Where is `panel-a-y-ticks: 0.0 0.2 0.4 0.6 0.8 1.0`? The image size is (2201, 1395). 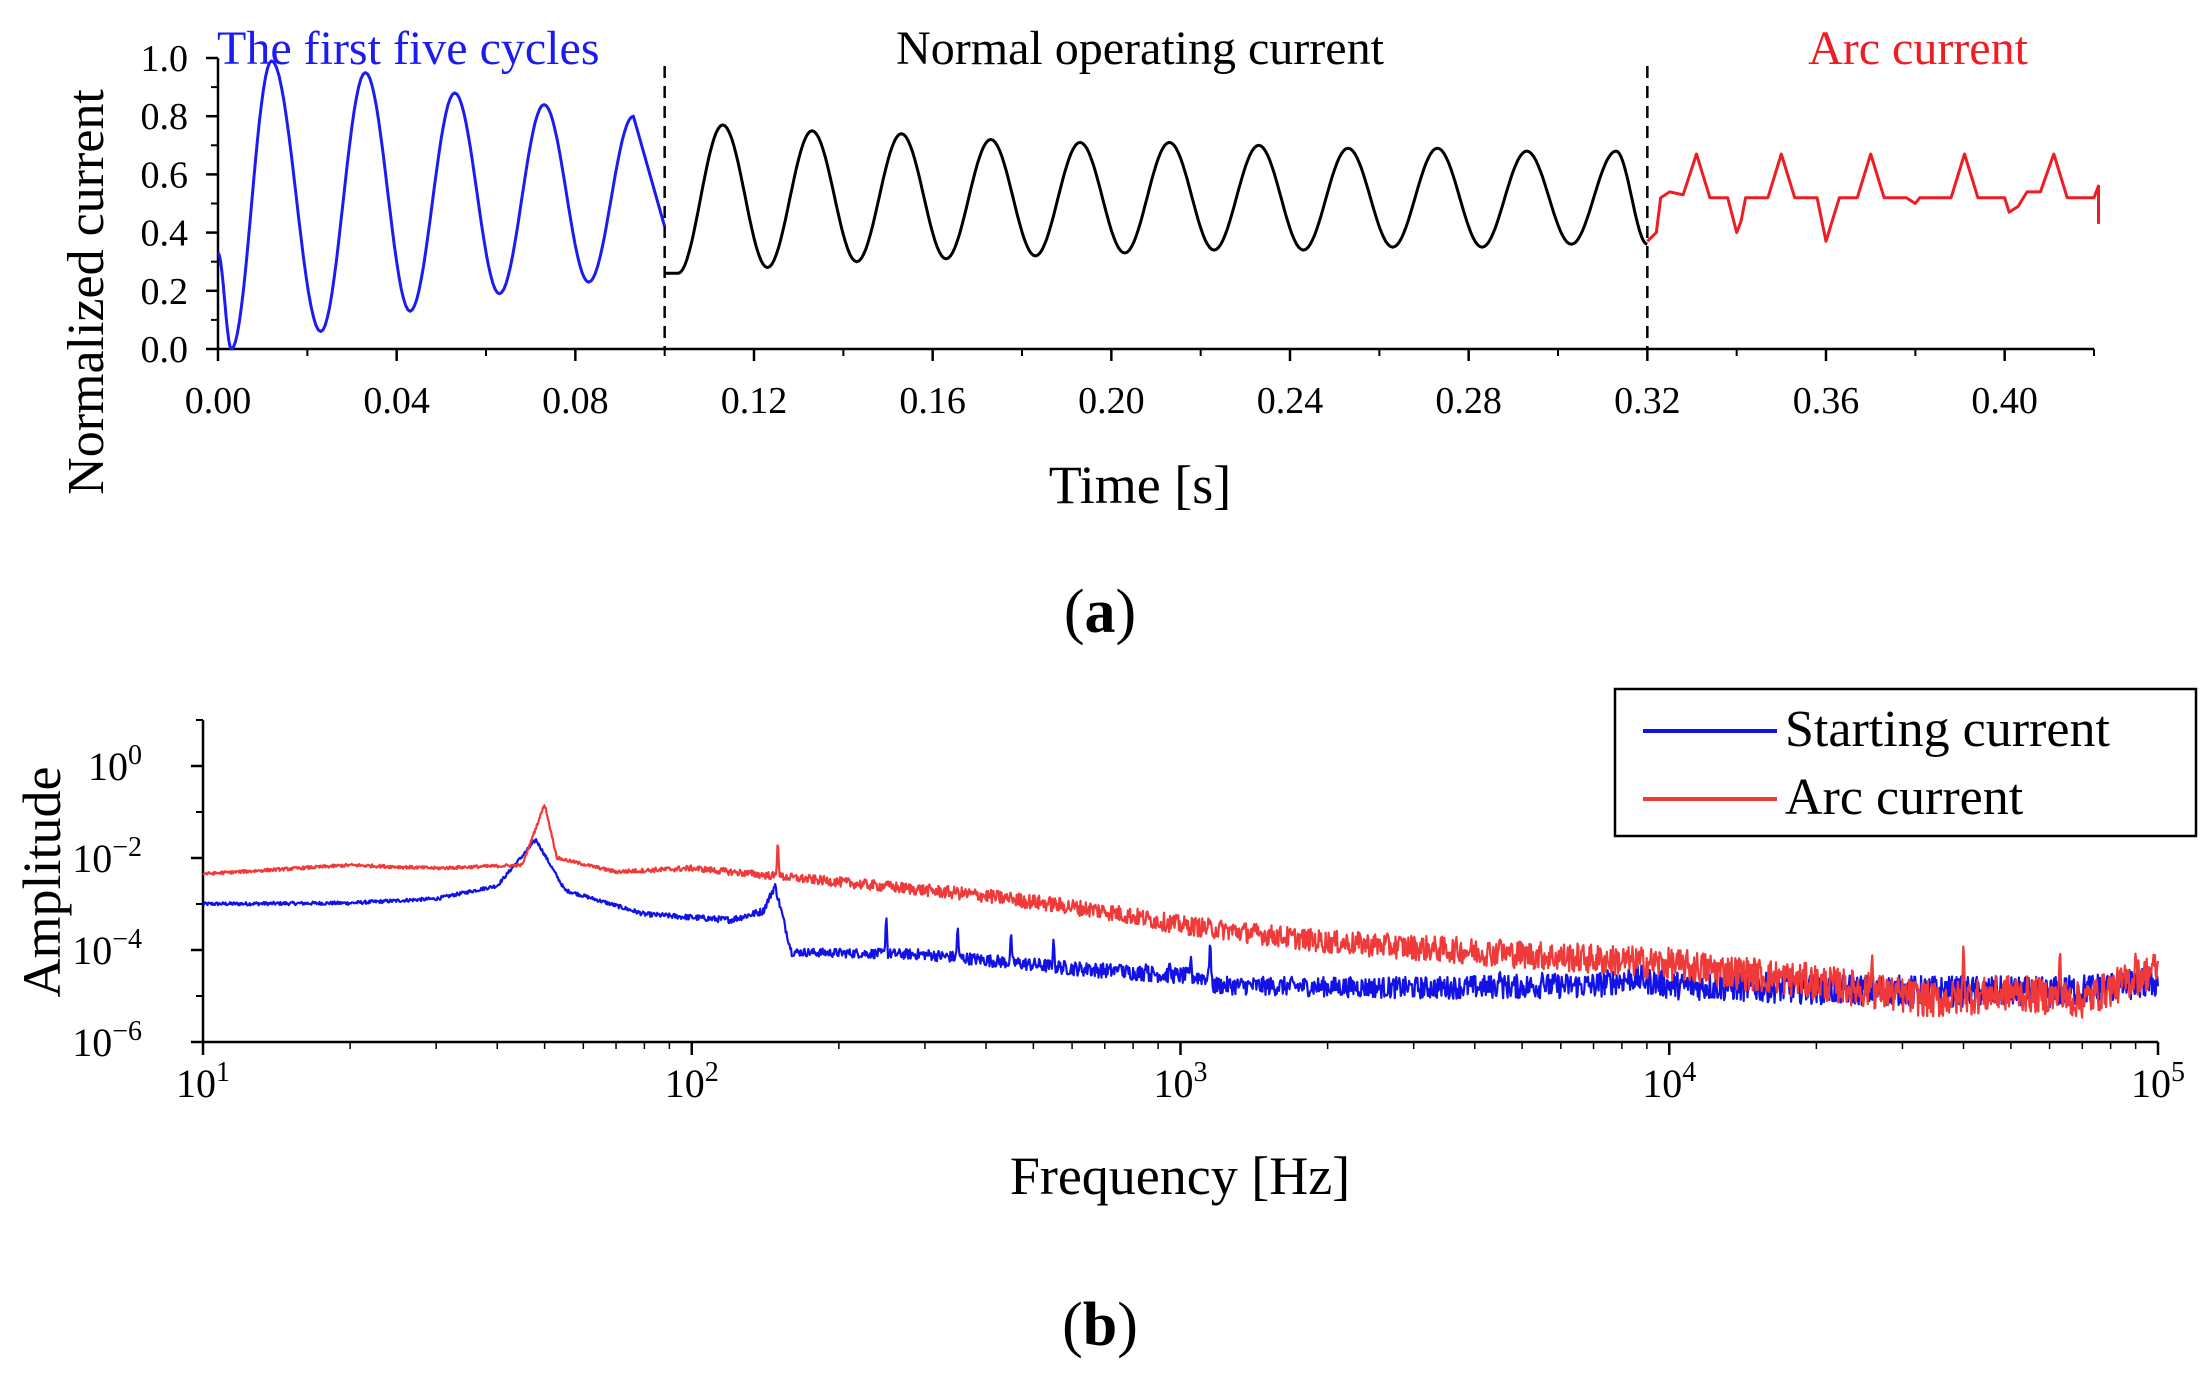
panel-a-y-ticks: 0.0 0.2 0.4 0.6 0.8 1.0 is located at coordinates (179, 204).